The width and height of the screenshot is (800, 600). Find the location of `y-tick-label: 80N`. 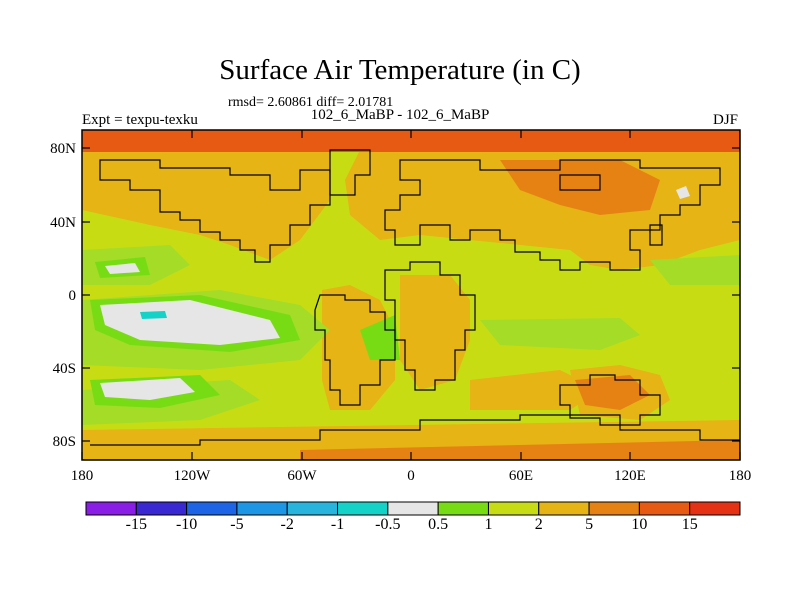

y-tick-label: 80N is located at coordinates (63, 149).